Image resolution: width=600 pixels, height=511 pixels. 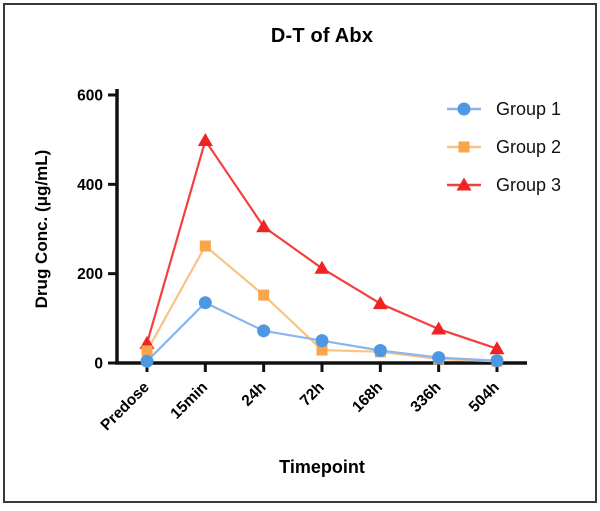 I want to click on legend-label-group-3: Group 3, so click(x=529, y=184).